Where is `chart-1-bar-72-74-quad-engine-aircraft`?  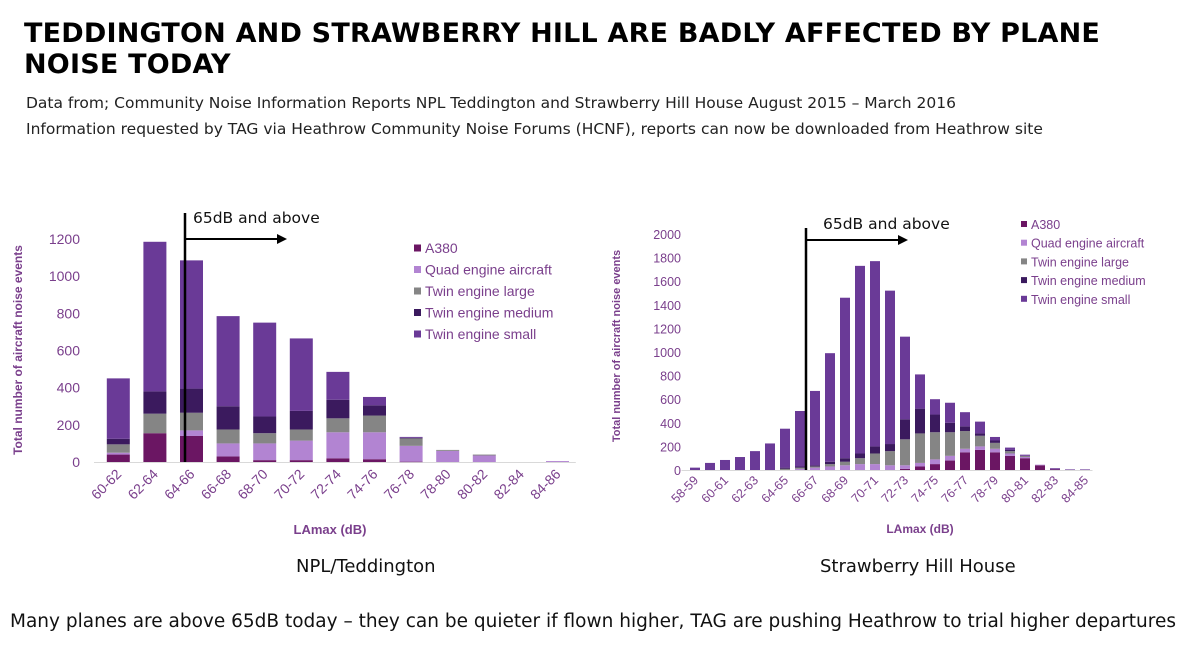 chart-1-bar-72-74-quad-engine-aircraft is located at coordinates (338, 445).